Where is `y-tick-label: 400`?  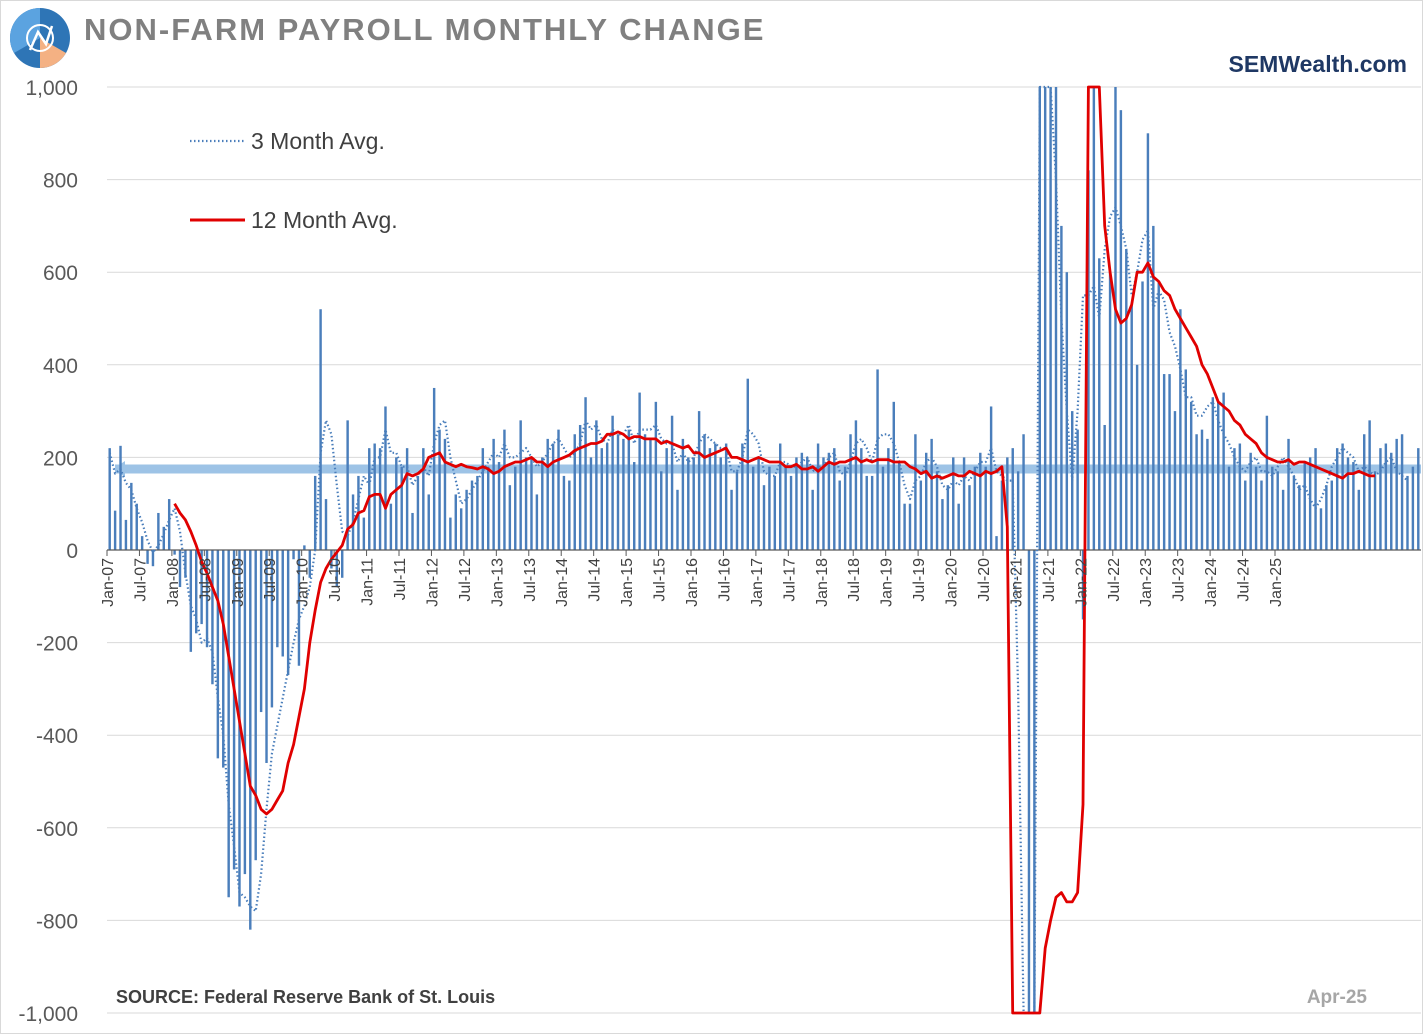
y-tick-label: 400 is located at coordinates (60, 366).